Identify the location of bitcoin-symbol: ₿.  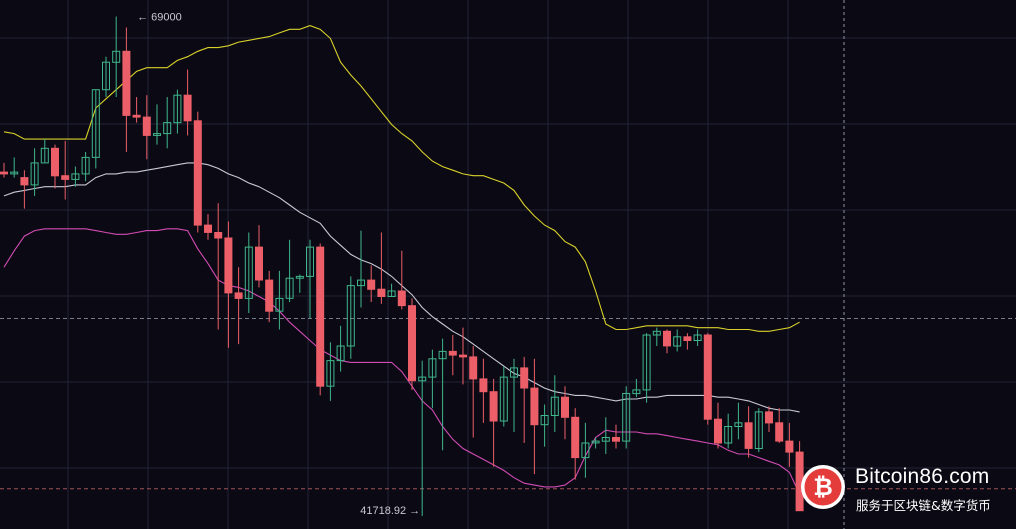
(823, 487).